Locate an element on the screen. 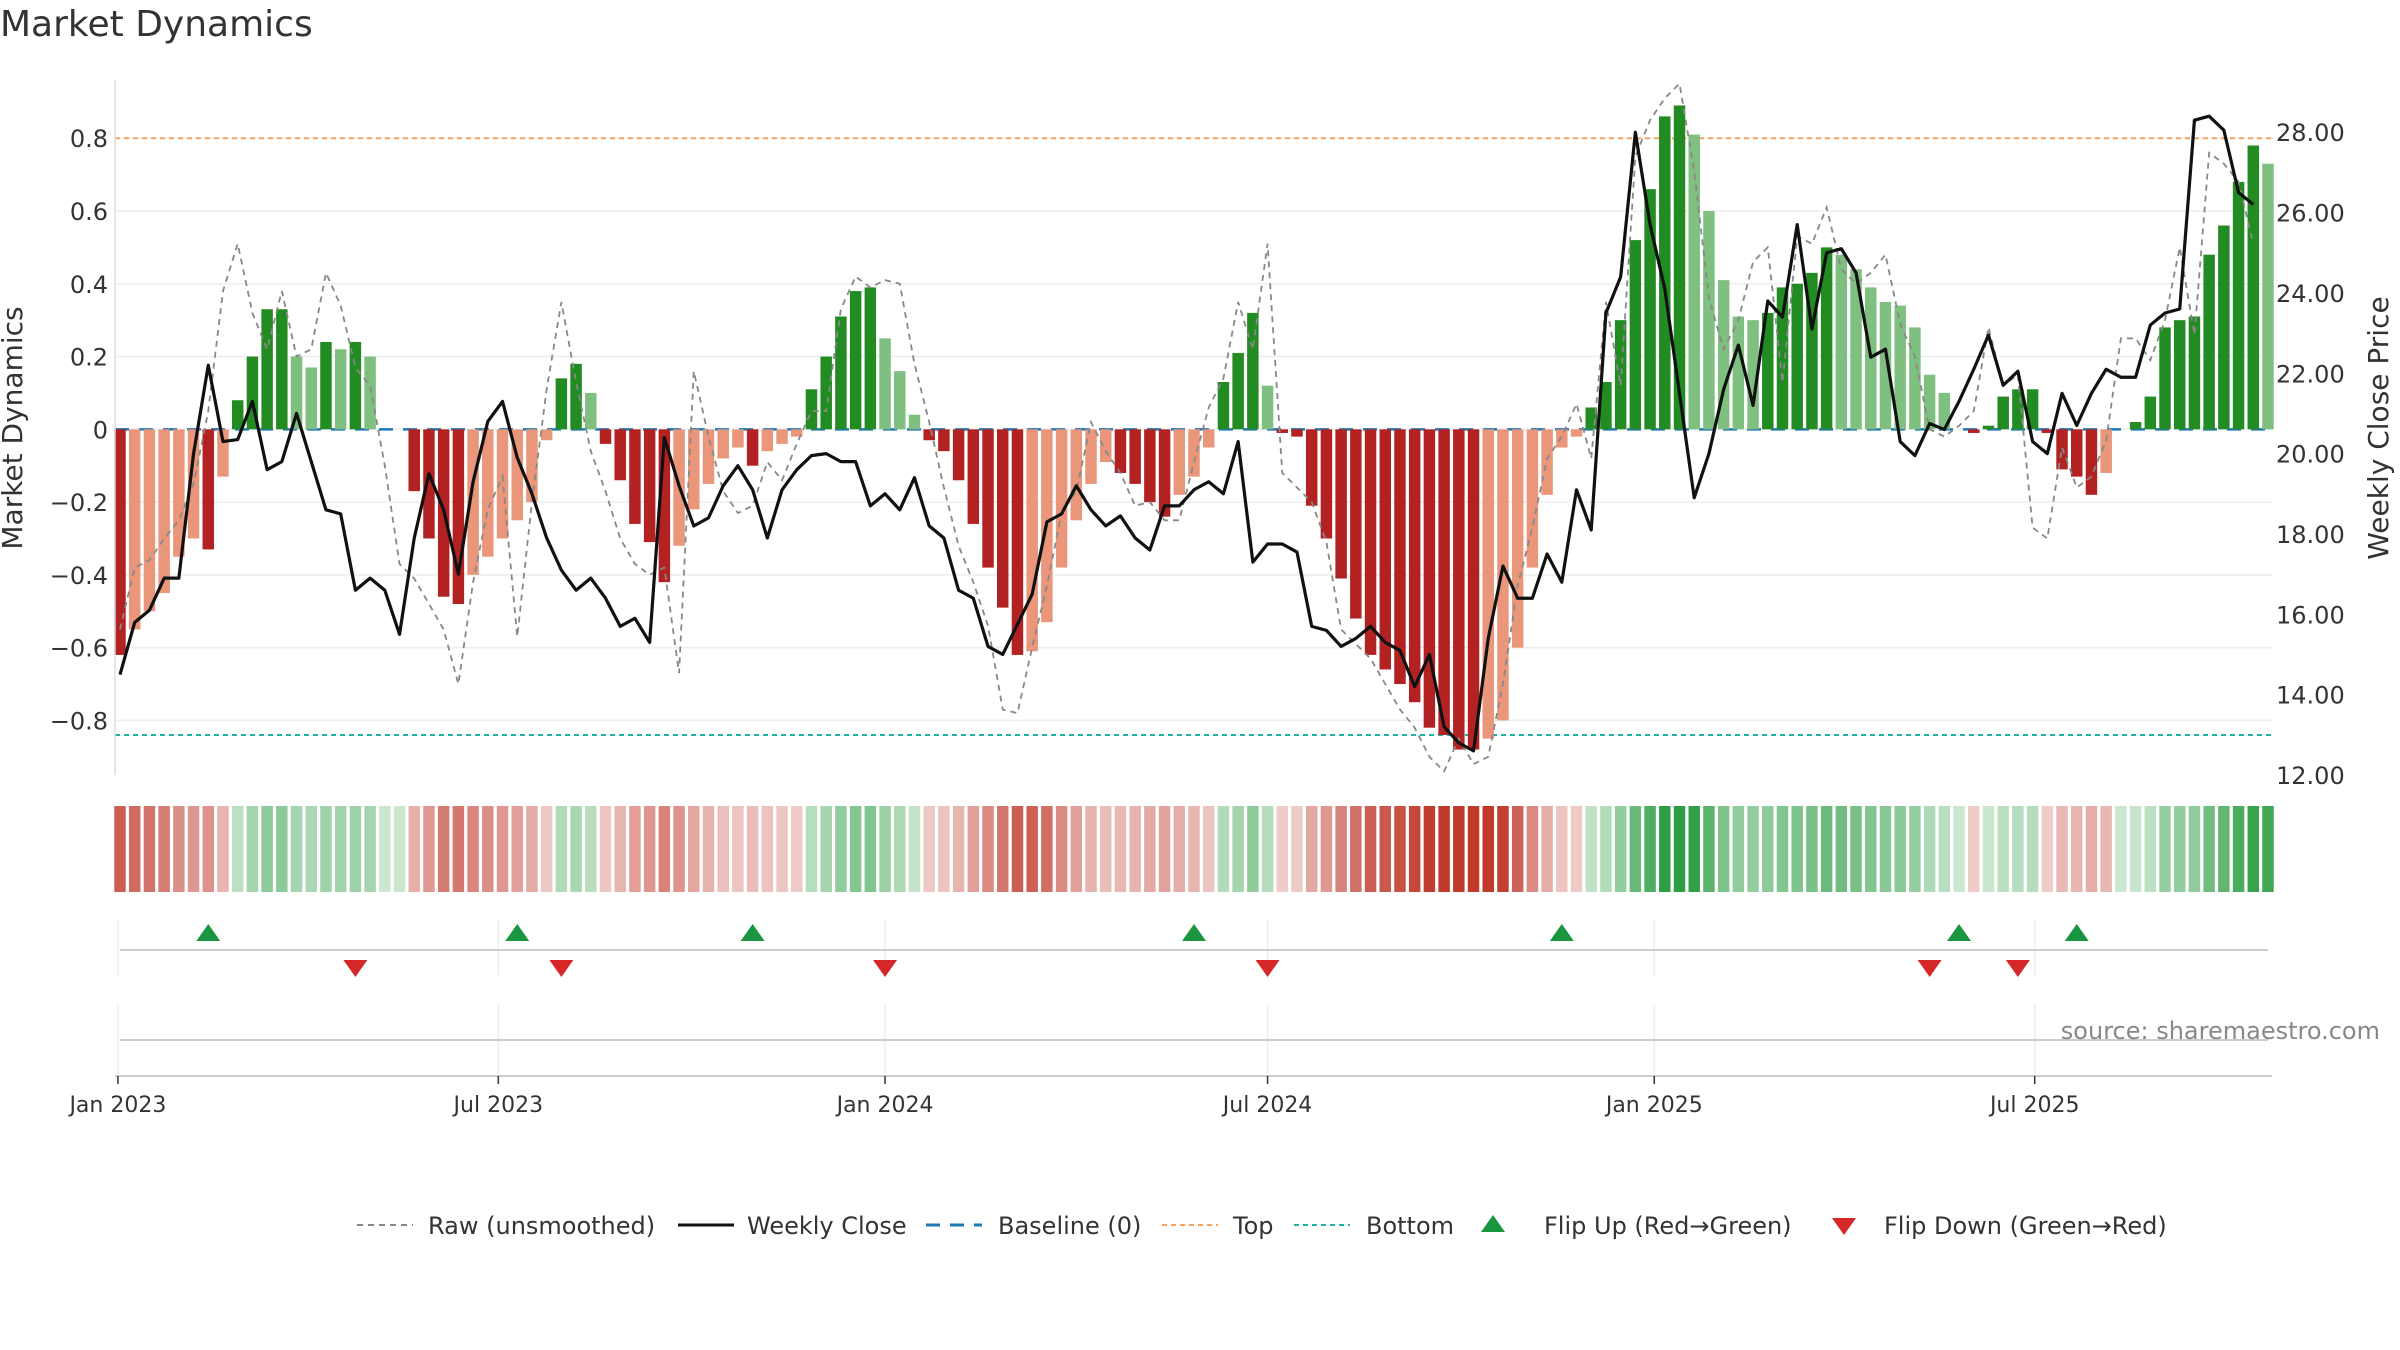 Image resolution: width=2400 pixels, height=1350 pixels. legend-item-flip-down: Flip Down (Green→Red) is located at coordinates (1999, 1226).